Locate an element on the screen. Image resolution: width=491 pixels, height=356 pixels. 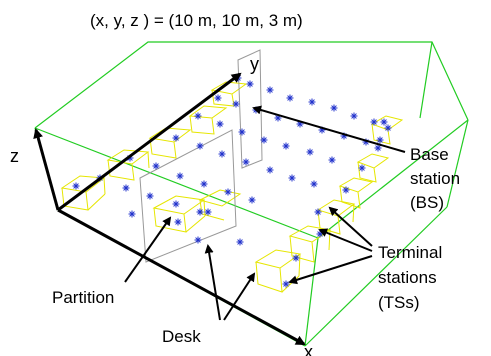
svg-text: Base is located at coordinates (429, 154).